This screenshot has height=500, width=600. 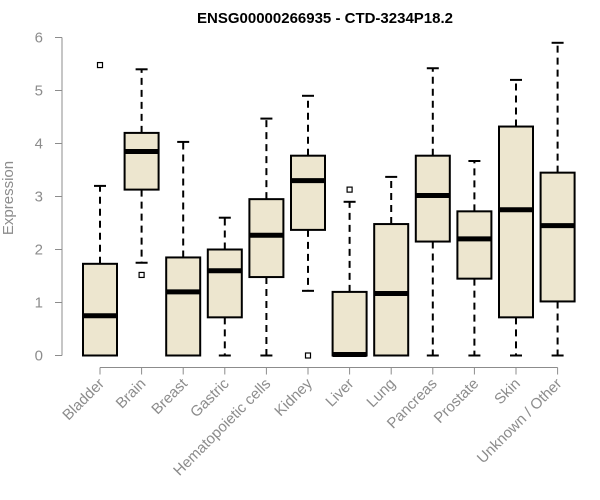 What do you see at coordinates (8, 198) in the screenshot?
I see `y-axis-label: Expression` at bounding box center [8, 198].